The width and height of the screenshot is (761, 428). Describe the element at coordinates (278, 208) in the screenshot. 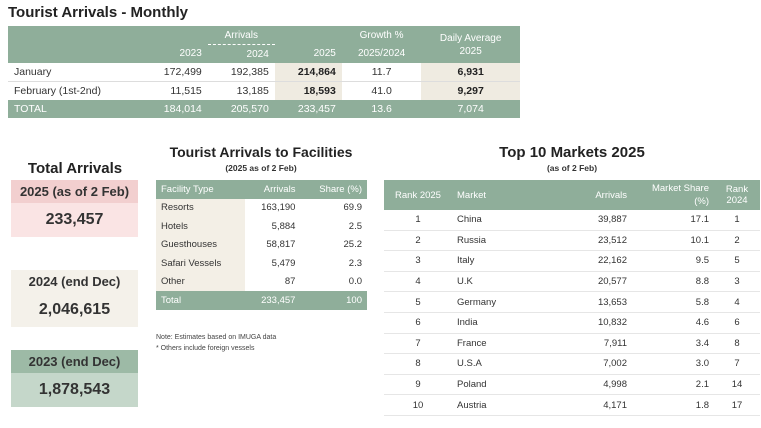

I see `facility-arrivals: 163,190` at that location.